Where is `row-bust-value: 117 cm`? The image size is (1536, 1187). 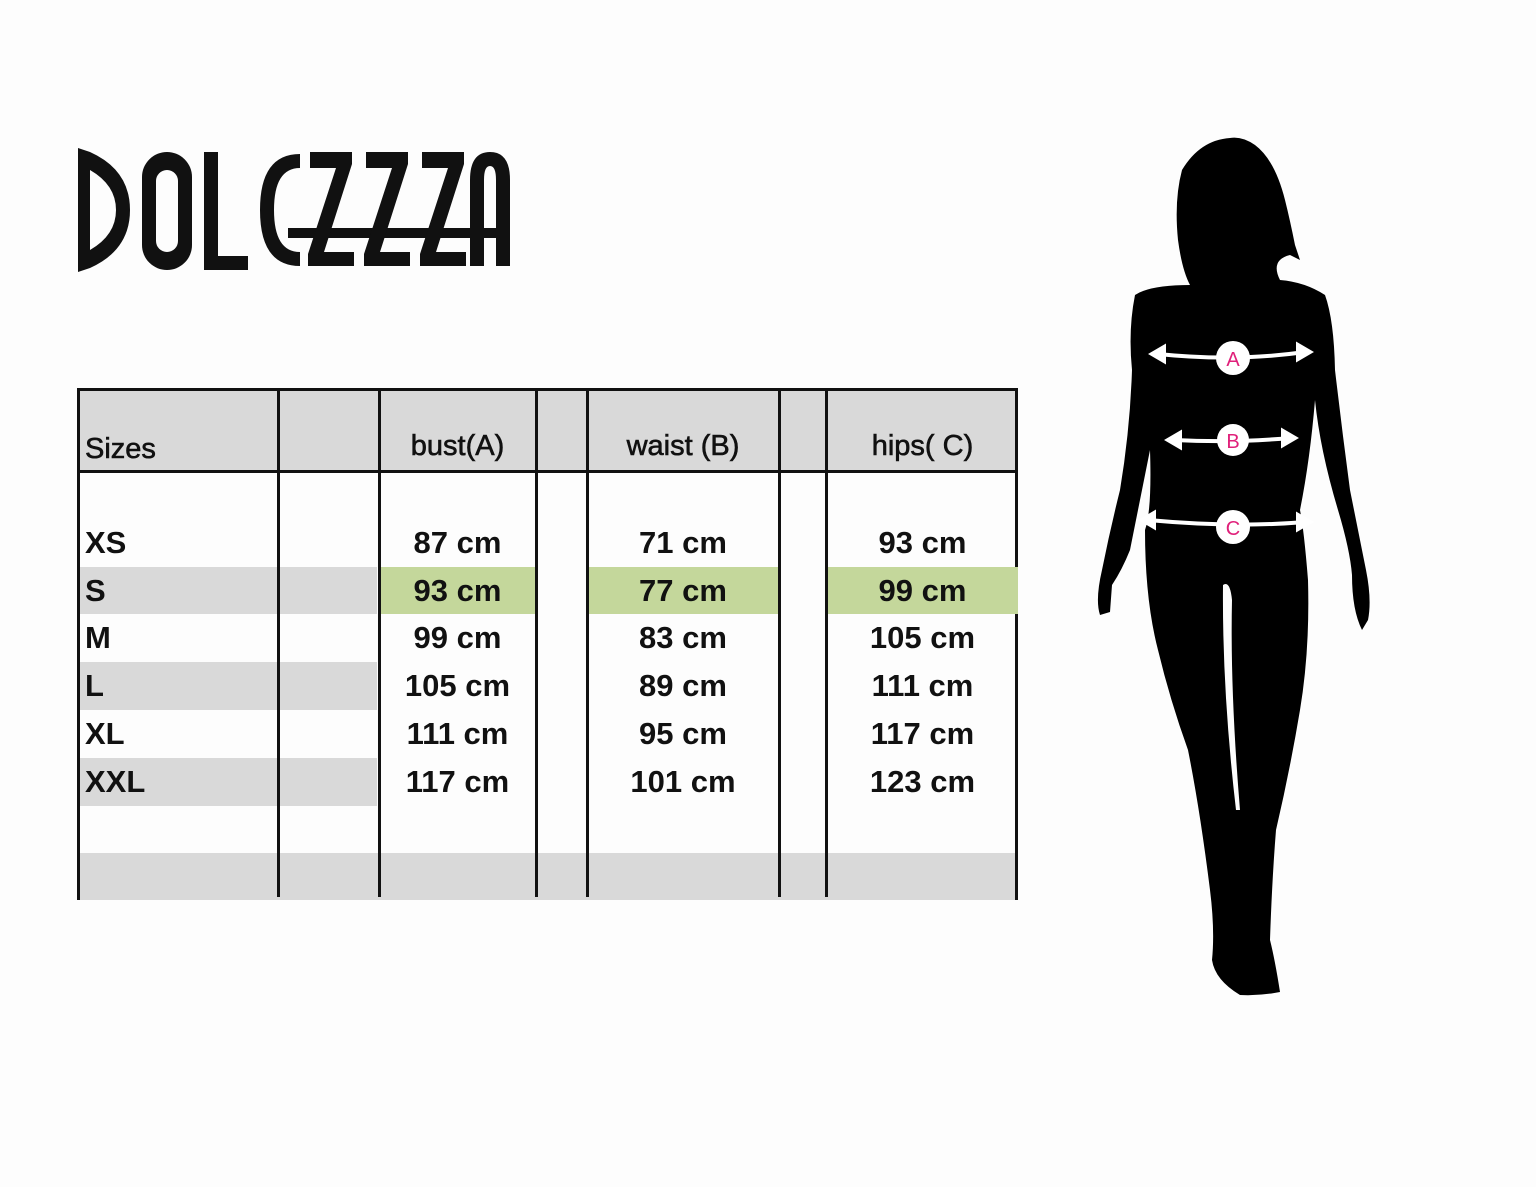
row-bust-value: 117 cm is located at coordinates (457, 781).